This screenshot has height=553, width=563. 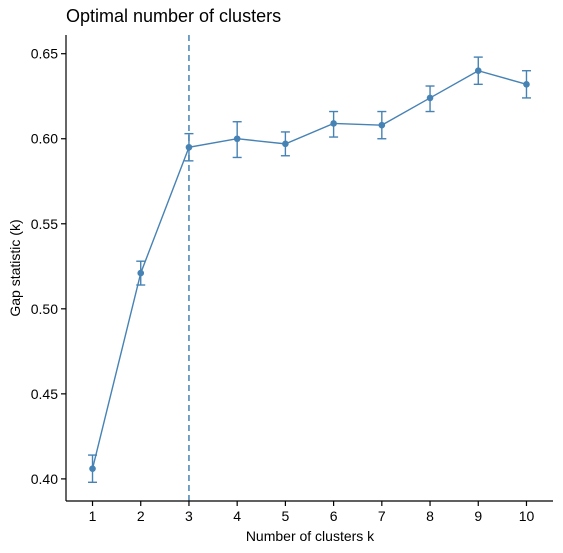 What do you see at coordinates (478, 516) in the screenshot?
I see `x-tick-label: 9` at bounding box center [478, 516].